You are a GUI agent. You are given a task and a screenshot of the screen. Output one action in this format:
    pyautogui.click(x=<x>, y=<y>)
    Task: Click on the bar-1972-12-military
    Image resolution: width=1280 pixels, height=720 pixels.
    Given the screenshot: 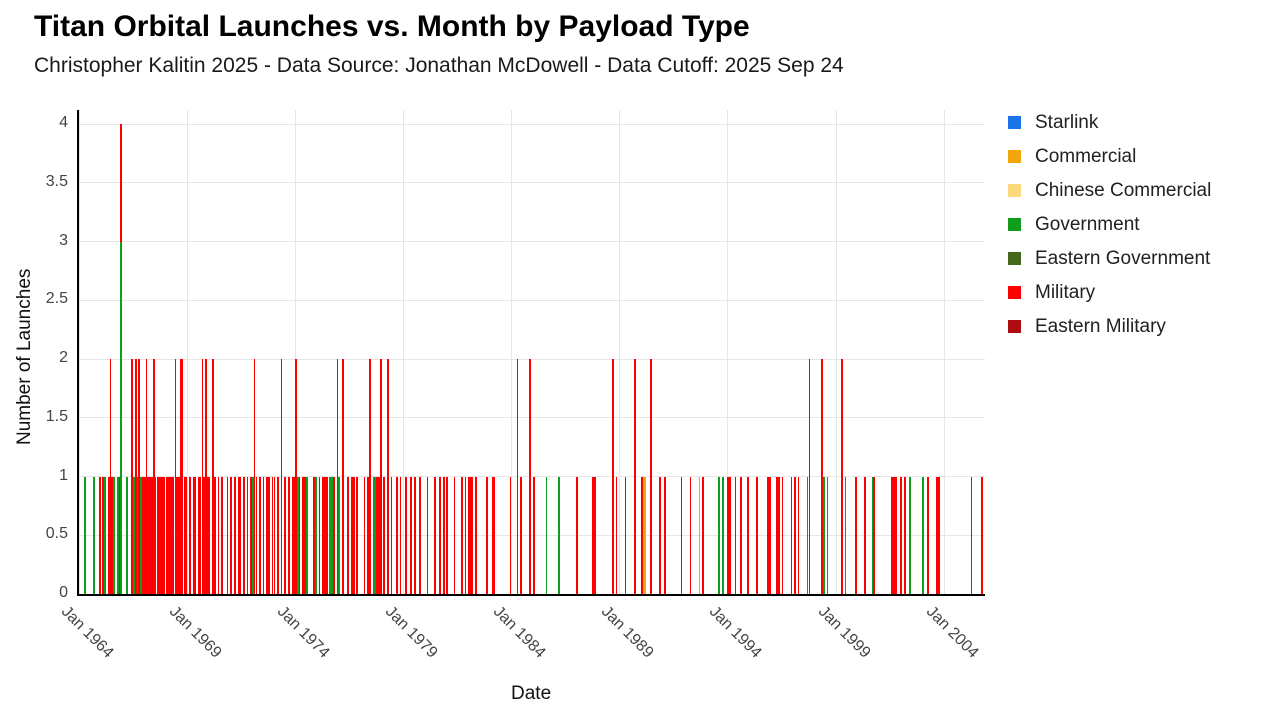 What is the action you would take?
    pyautogui.click(x=272, y=535)
    